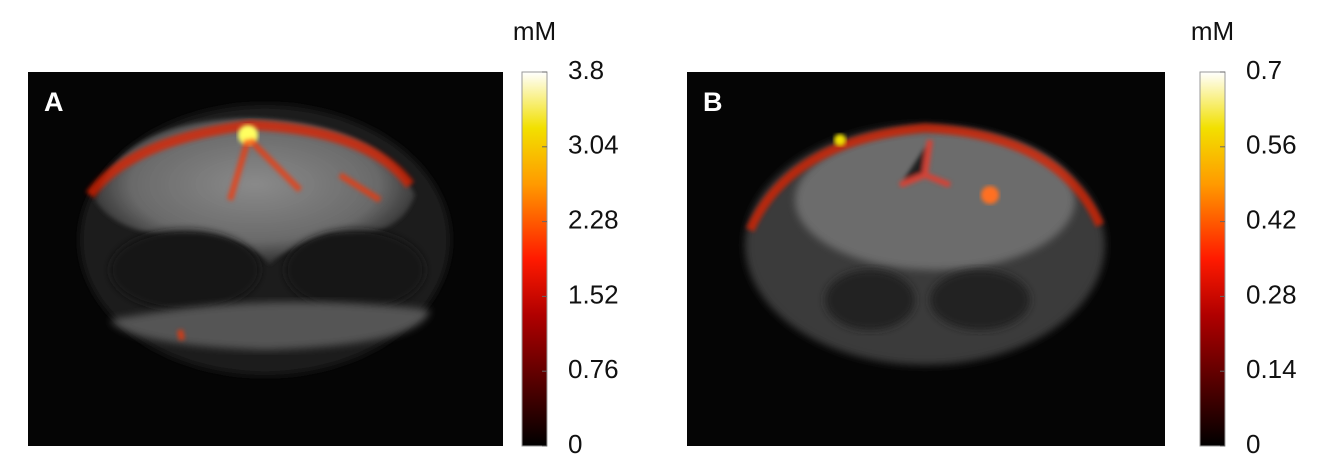 This screenshot has height=467, width=1344. Describe the element at coordinates (586, 70) in the screenshot. I see `colorbar-tick-label: 3.8` at that location.